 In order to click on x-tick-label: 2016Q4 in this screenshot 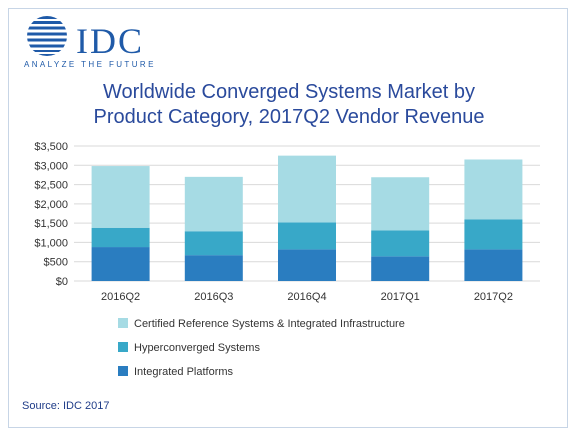, I will do `click(306, 297)`.